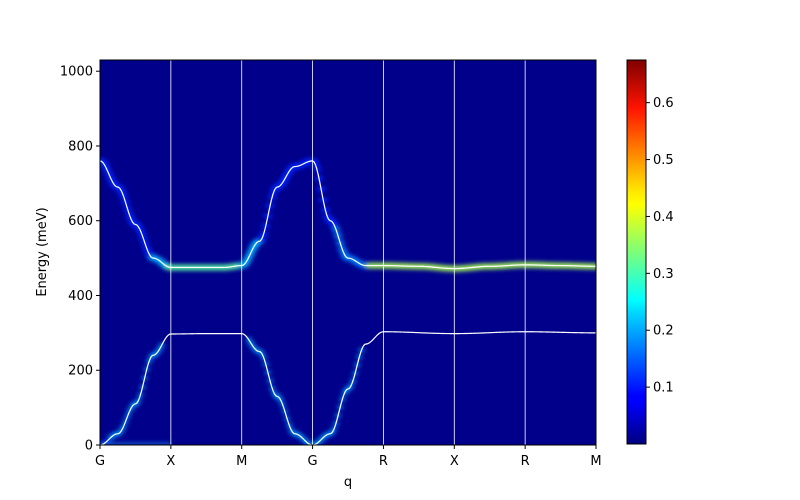 This screenshot has width=800, height=500. What do you see at coordinates (663, 217) in the screenshot?
I see `colorbar-tick-label: 0.4` at bounding box center [663, 217].